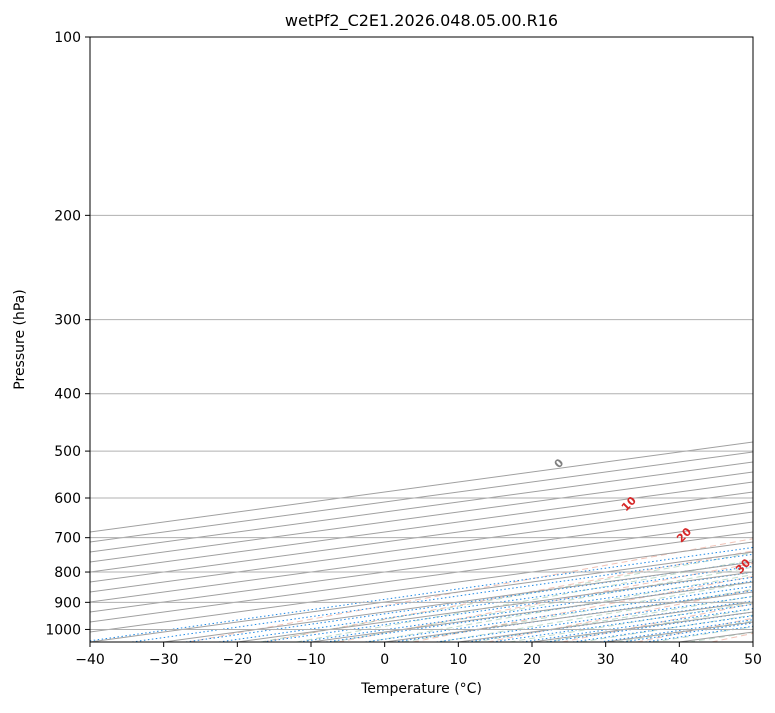  What do you see at coordinates (67, 452) in the screenshot?
I see `y-tick-label: 500` at bounding box center [67, 452].